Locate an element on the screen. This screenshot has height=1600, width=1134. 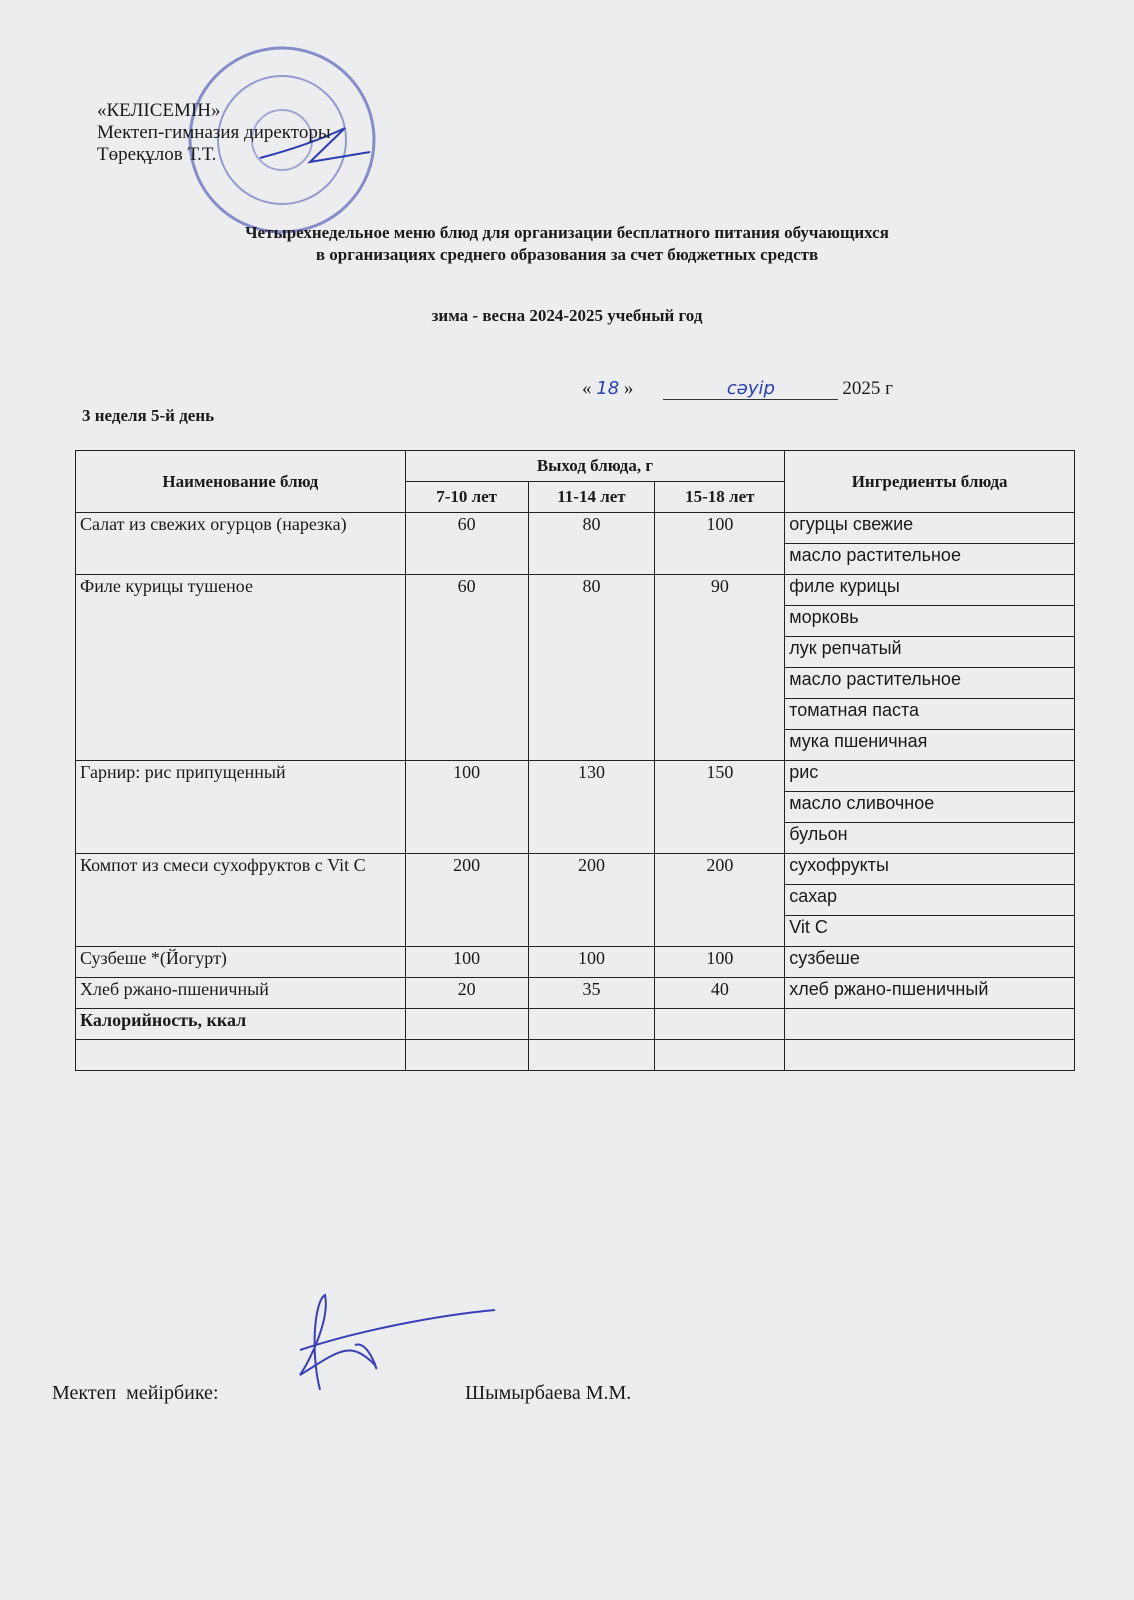
ingredient: Vit C is located at coordinates (929, 931).